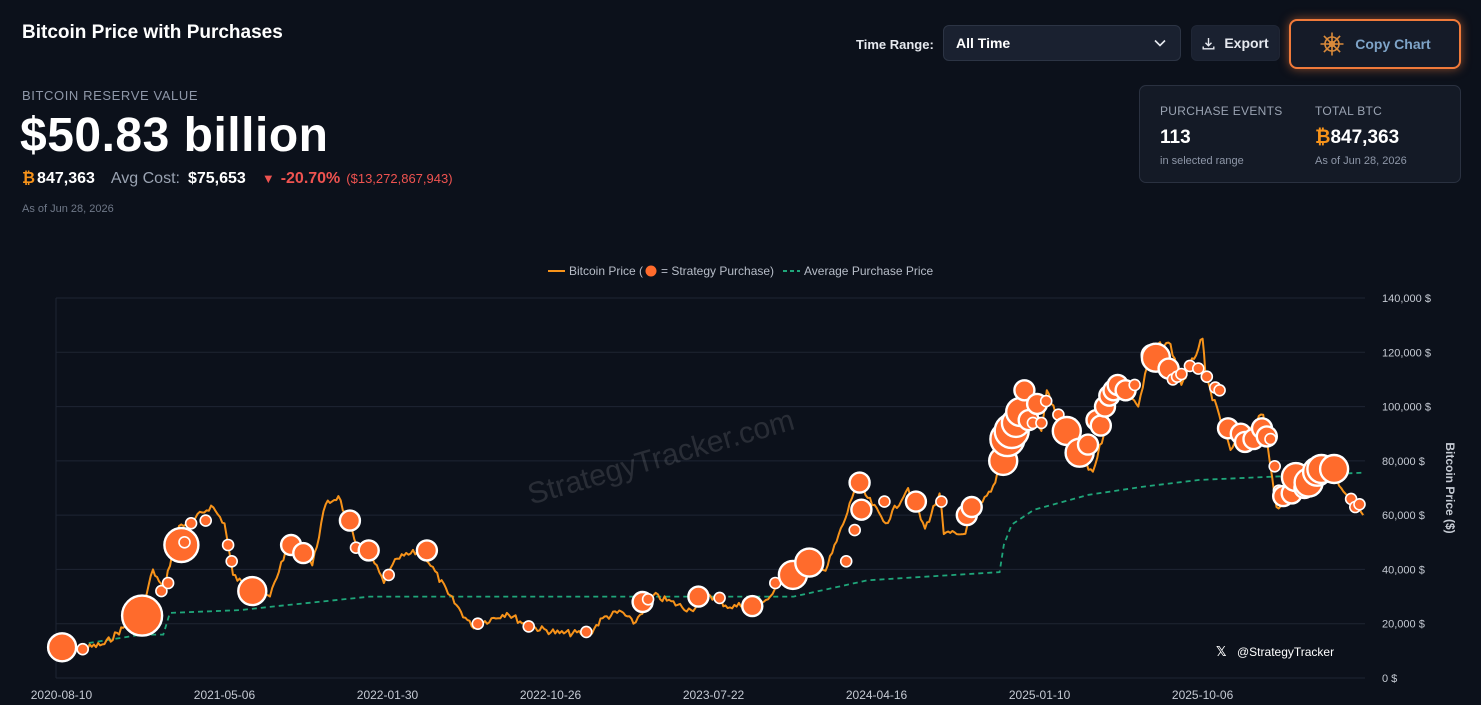  What do you see at coordinates (388, 695) in the screenshot?
I see `x-tick-label: 2022-01-30` at bounding box center [388, 695].